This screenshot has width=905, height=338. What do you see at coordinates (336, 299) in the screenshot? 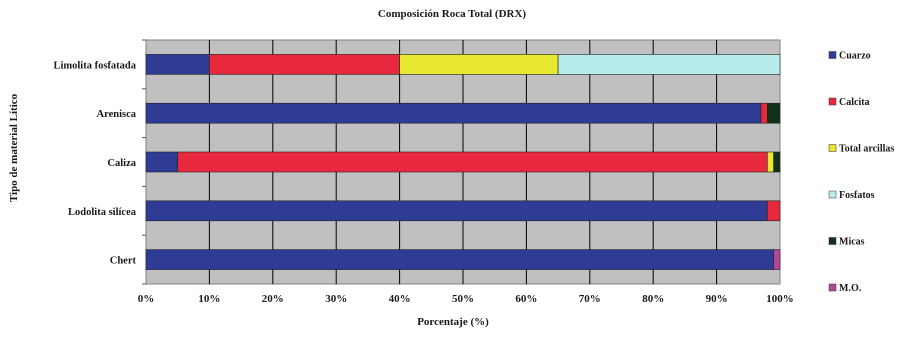
I see `x-tick-label: 30%` at bounding box center [336, 299].